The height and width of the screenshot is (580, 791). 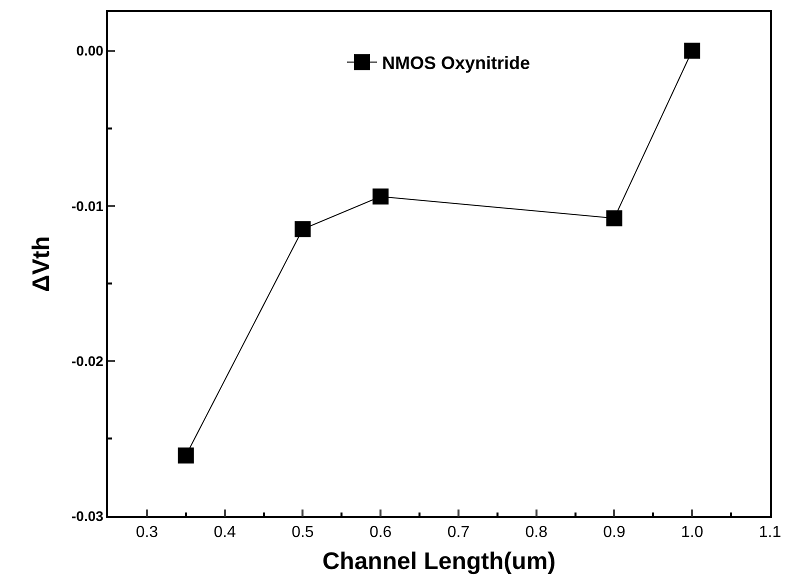 What do you see at coordinates (303, 532) in the screenshot?
I see `x-tick-label: 0.5` at bounding box center [303, 532].